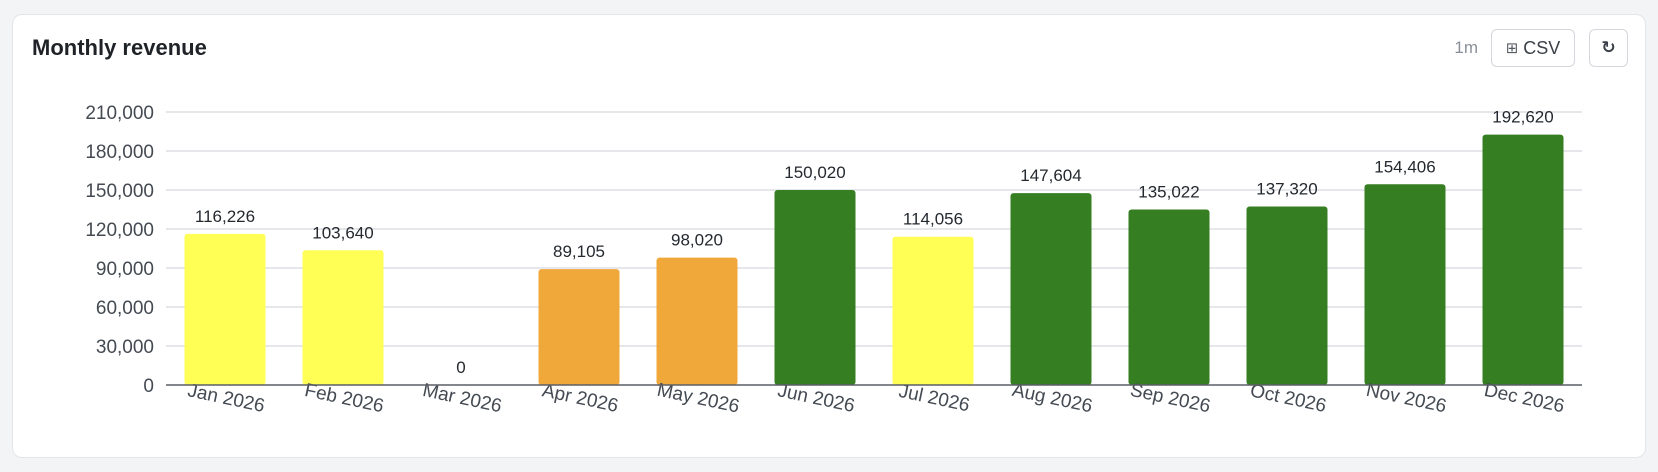 Image resolution: width=1658 pixels, height=472 pixels. Describe the element at coordinates (119, 230) in the screenshot. I see `y-tick-label: 120,000` at that location.